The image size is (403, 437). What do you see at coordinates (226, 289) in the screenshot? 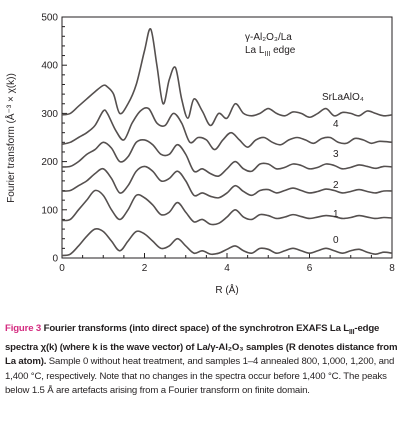
I see `x-axis-label: R (Å)` at bounding box center [226, 289].